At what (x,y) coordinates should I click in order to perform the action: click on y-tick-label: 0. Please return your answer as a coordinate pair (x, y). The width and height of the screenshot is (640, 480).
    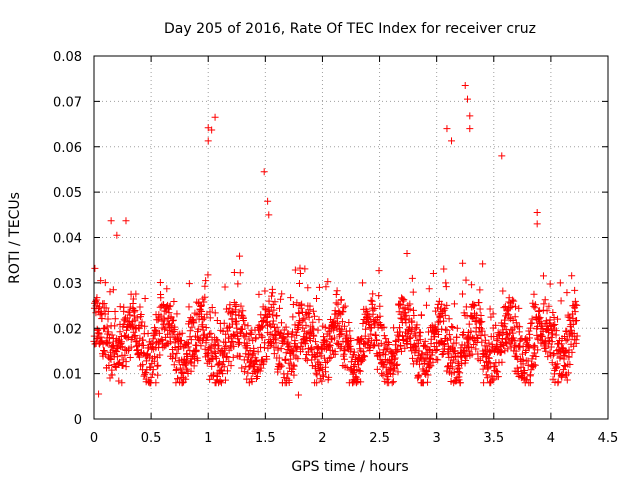
    Looking at the image, I should click on (78, 420).